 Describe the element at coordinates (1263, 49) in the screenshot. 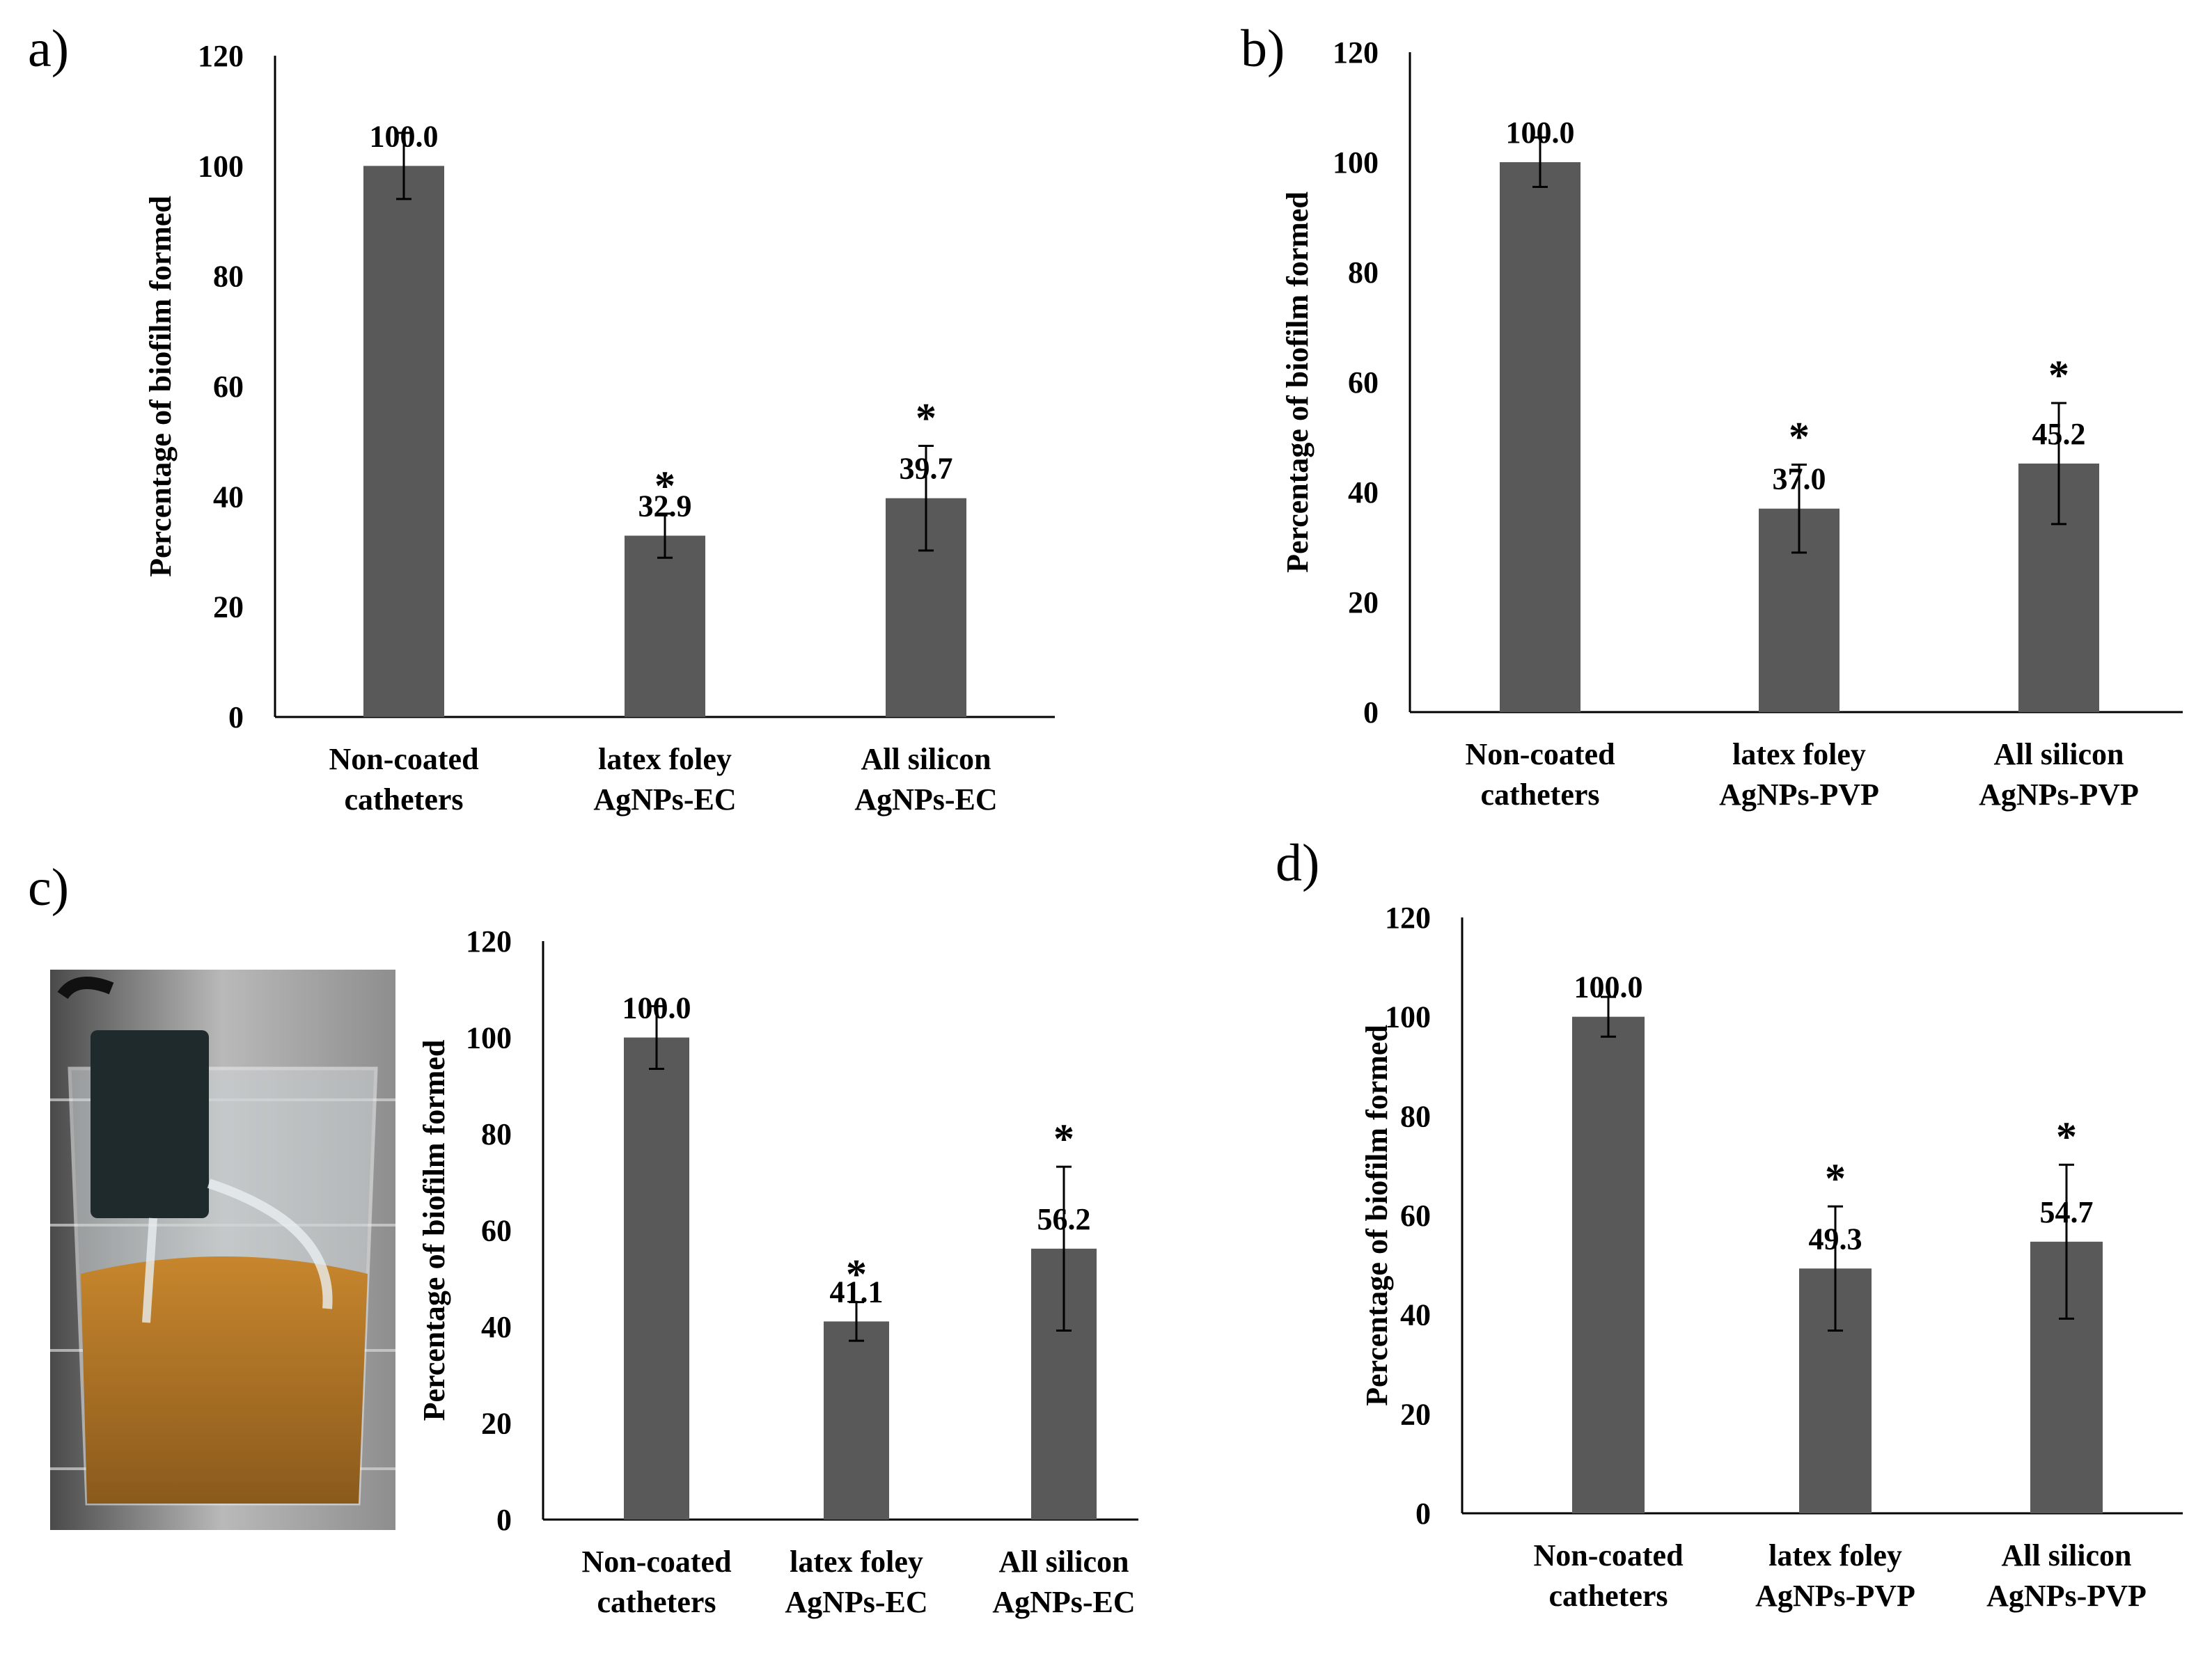

I see `panel-label: b)` at that location.